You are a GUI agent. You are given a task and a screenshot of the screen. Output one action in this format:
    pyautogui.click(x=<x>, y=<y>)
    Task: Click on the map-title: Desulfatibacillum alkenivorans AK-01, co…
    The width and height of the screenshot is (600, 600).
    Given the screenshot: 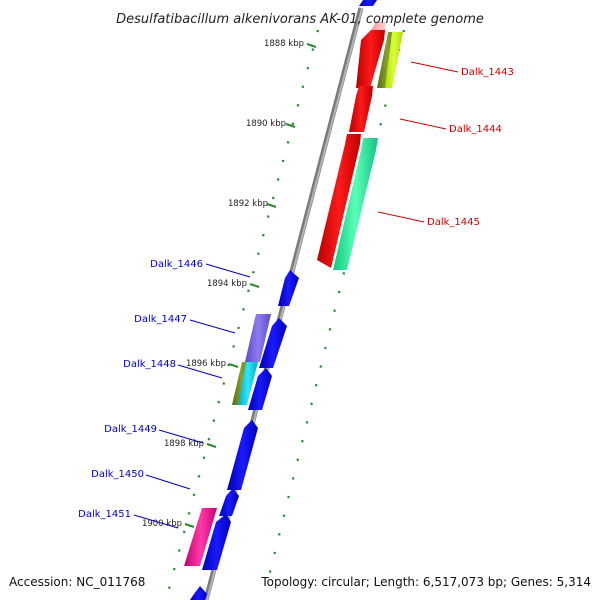 What is the action you would take?
    pyautogui.click(x=300, y=19)
    